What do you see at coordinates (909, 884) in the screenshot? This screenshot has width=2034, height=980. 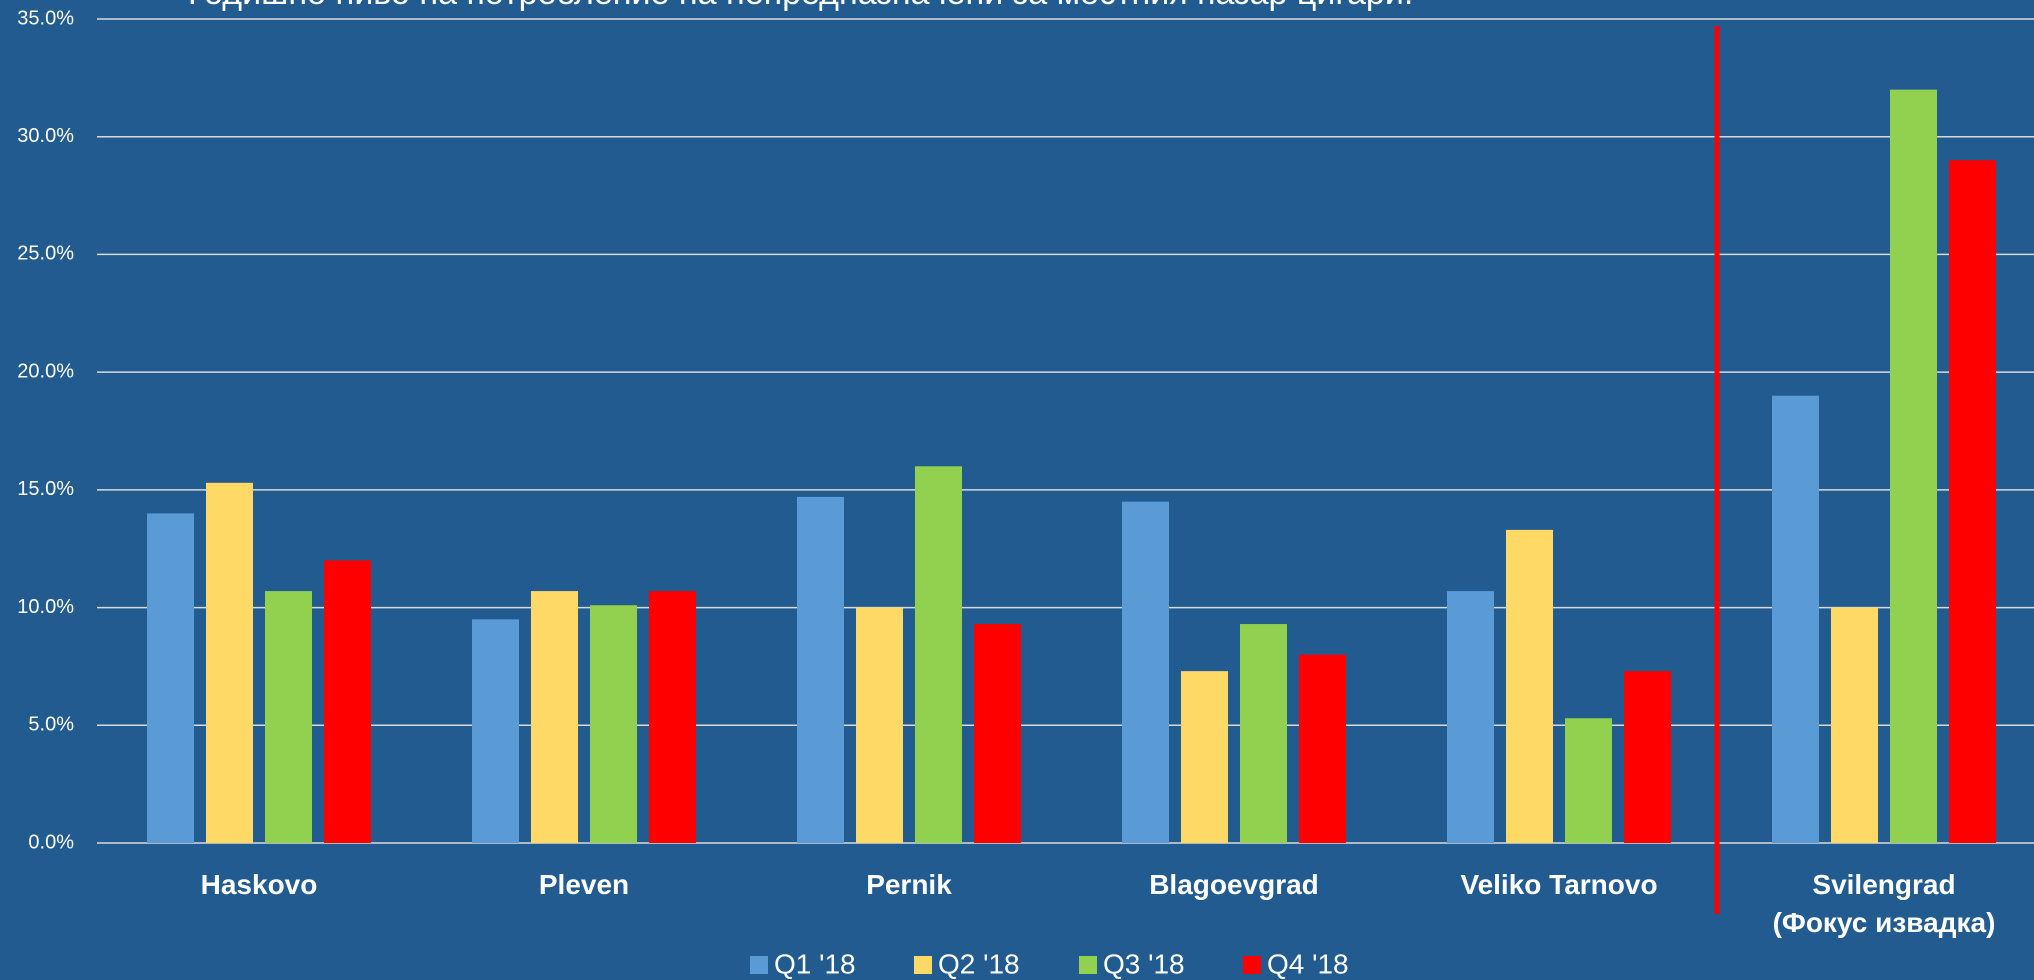 I see `x-tick-label: Pernik` at bounding box center [909, 884].